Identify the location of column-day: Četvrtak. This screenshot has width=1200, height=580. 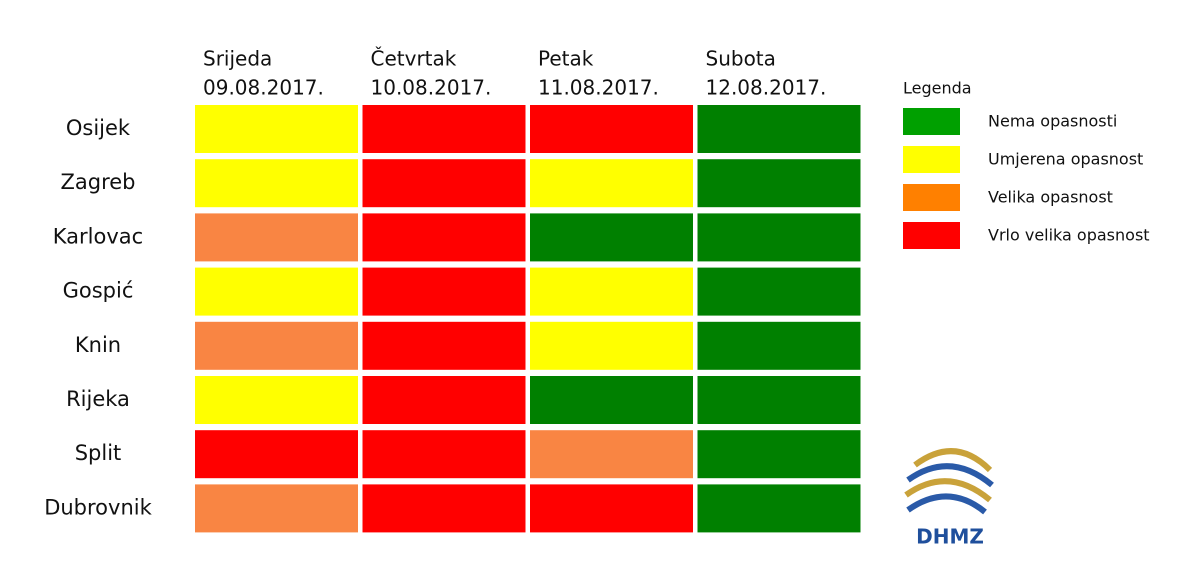
(414, 59).